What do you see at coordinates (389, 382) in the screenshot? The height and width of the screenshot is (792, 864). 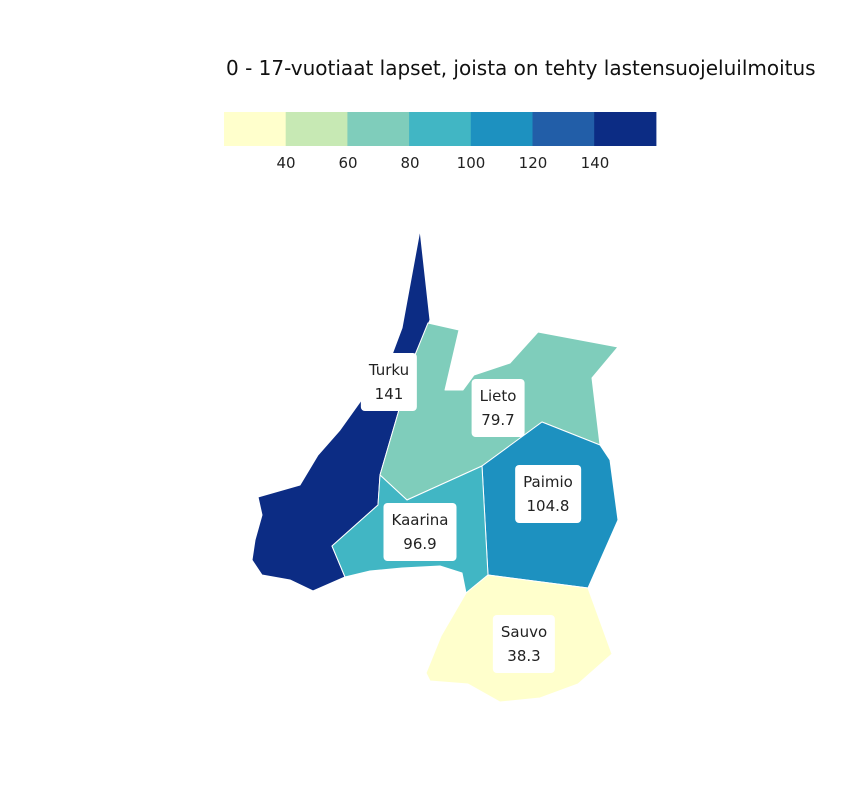 I see `region-label-turku: Turku 141` at bounding box center [389, 382].